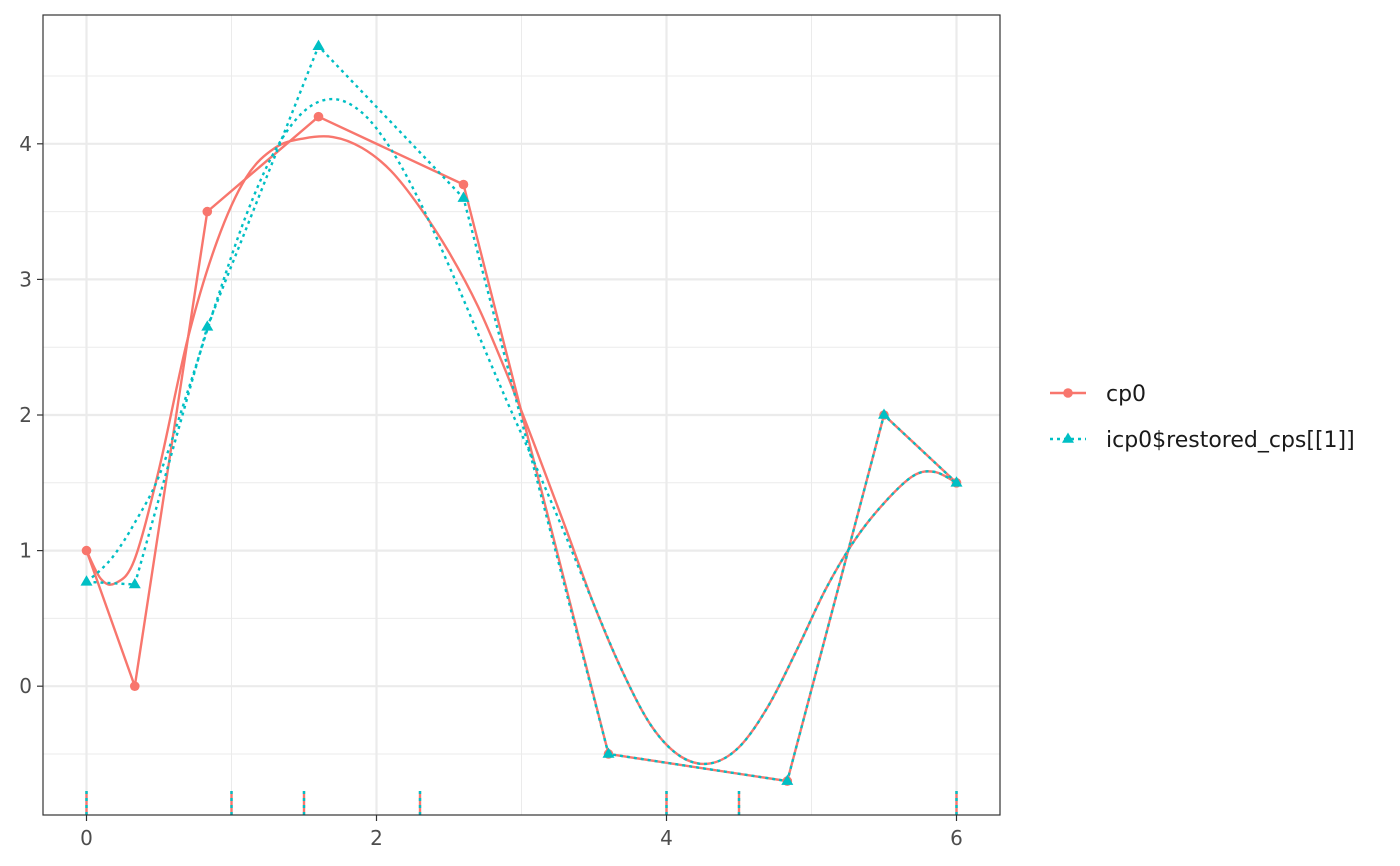 This screenshot has width=1400, height=866. I want to click on legend-label-cp0: cp0, so click(1126, 394).